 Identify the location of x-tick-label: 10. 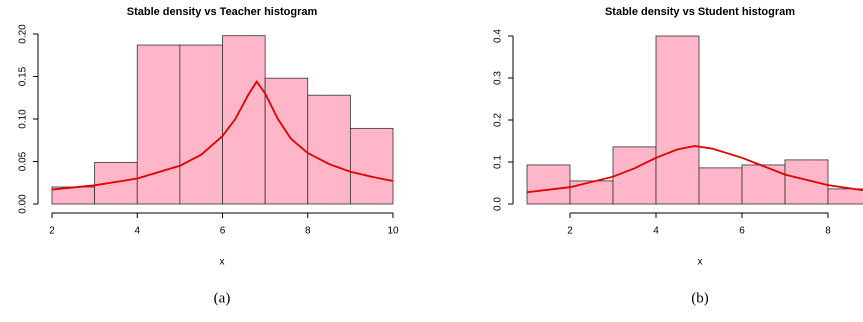
(393, 231).